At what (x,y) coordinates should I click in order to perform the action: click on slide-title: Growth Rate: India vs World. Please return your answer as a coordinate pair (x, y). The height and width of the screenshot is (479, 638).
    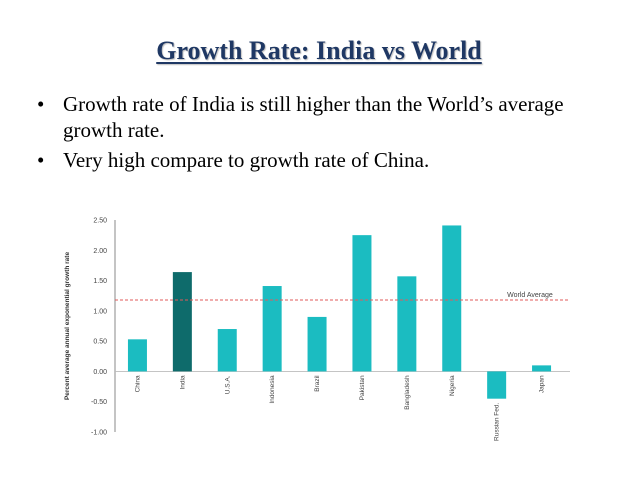
    Looking at the image, I should click on (319, 50).